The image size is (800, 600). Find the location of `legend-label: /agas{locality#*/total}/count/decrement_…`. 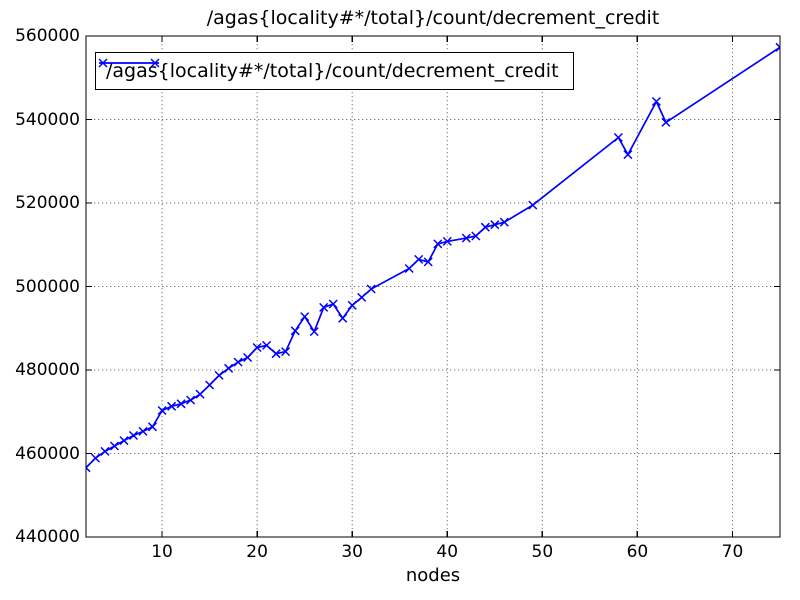

legend-label: /agas{locality#*/total}/count/decrement_… is located at coordinates (332, 71).